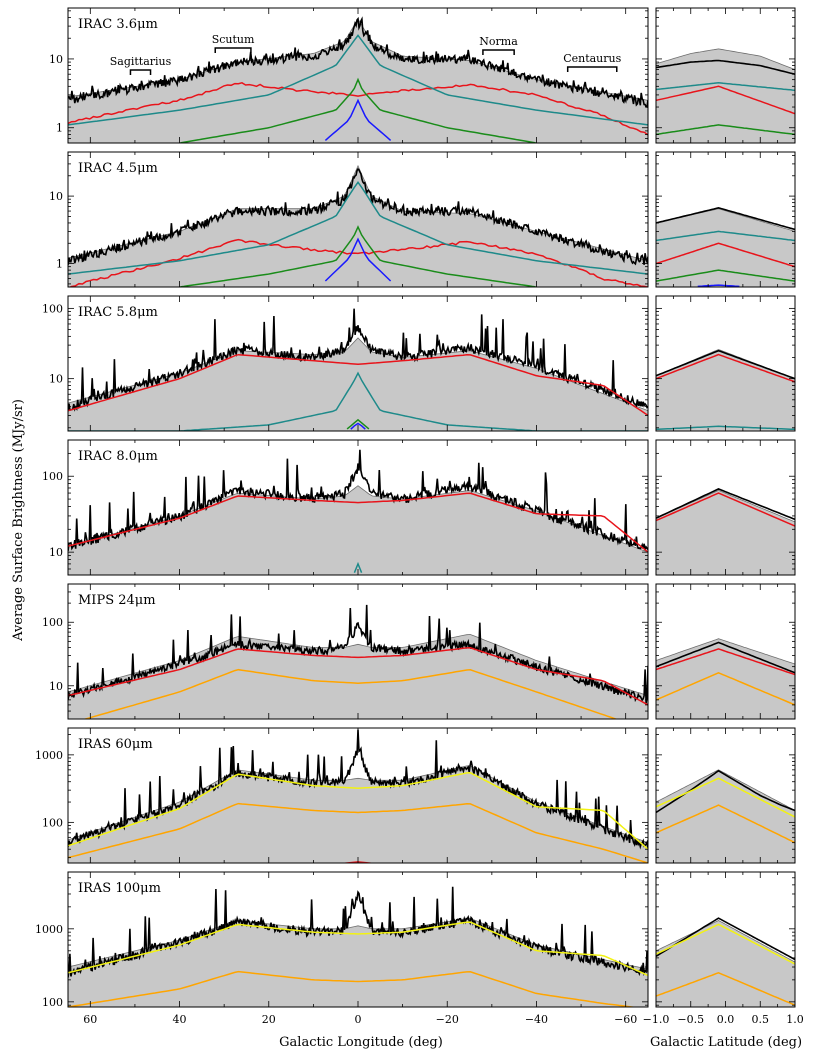  Describe the element at coordinates (361, 1042) in the screenshot. I see `x-axis-label-longitude: Galactic Longitude (deg)` at that location.